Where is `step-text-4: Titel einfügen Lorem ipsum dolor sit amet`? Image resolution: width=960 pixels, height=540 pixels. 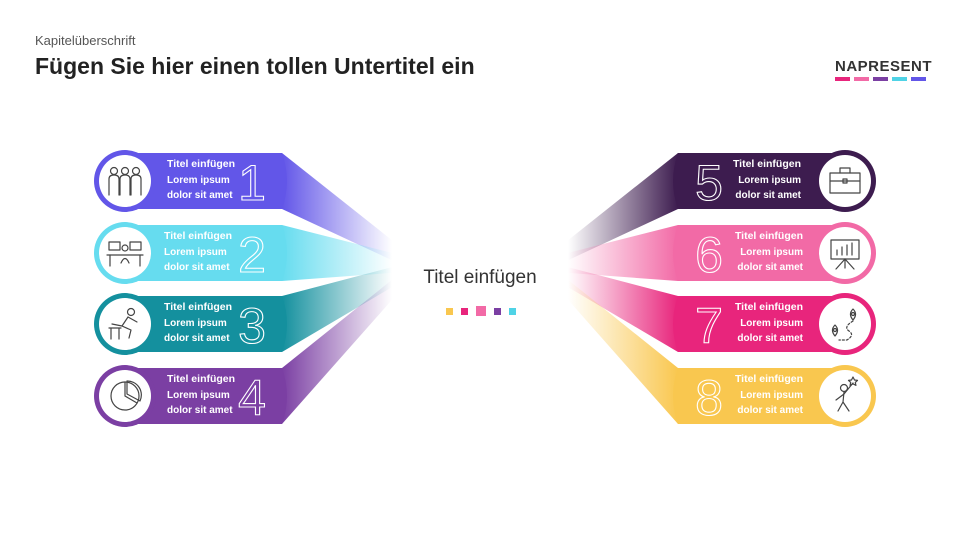 step-text-4: Titel einfügen Lorem ipsum dolor sit amet is located at coordinates (201, 395).